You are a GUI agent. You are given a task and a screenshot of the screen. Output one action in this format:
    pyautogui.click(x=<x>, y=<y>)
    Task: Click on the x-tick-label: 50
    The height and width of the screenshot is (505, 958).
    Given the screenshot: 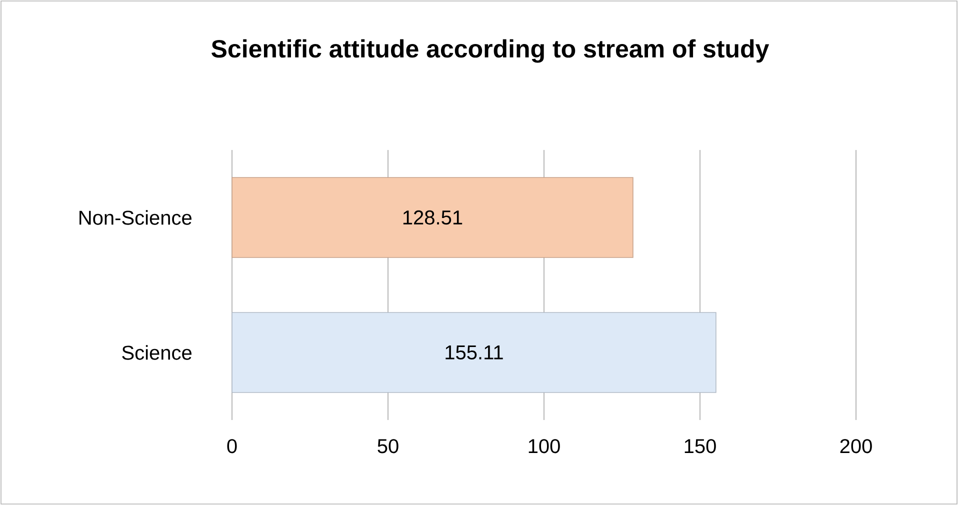 What is the action you would take?
    pyautogui.click(x=388, y=446)
    